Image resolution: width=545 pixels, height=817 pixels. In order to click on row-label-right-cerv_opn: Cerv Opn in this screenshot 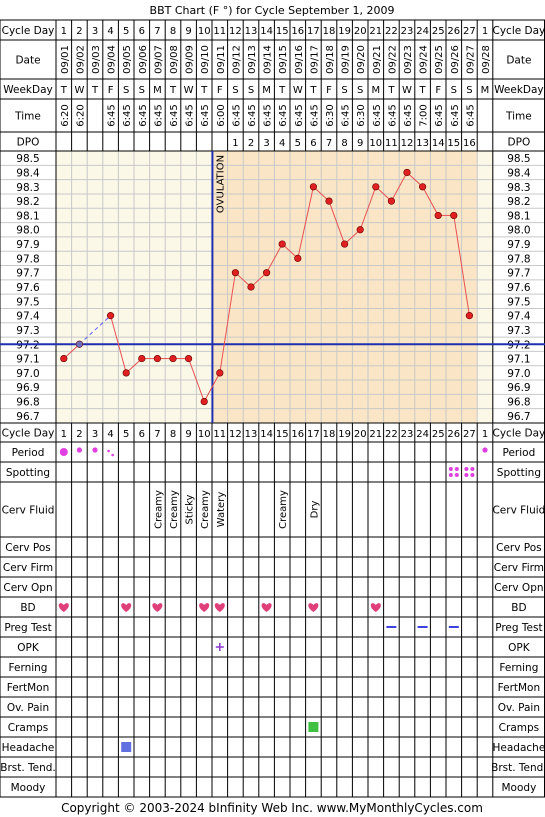, I will do `click(518, 588)`.